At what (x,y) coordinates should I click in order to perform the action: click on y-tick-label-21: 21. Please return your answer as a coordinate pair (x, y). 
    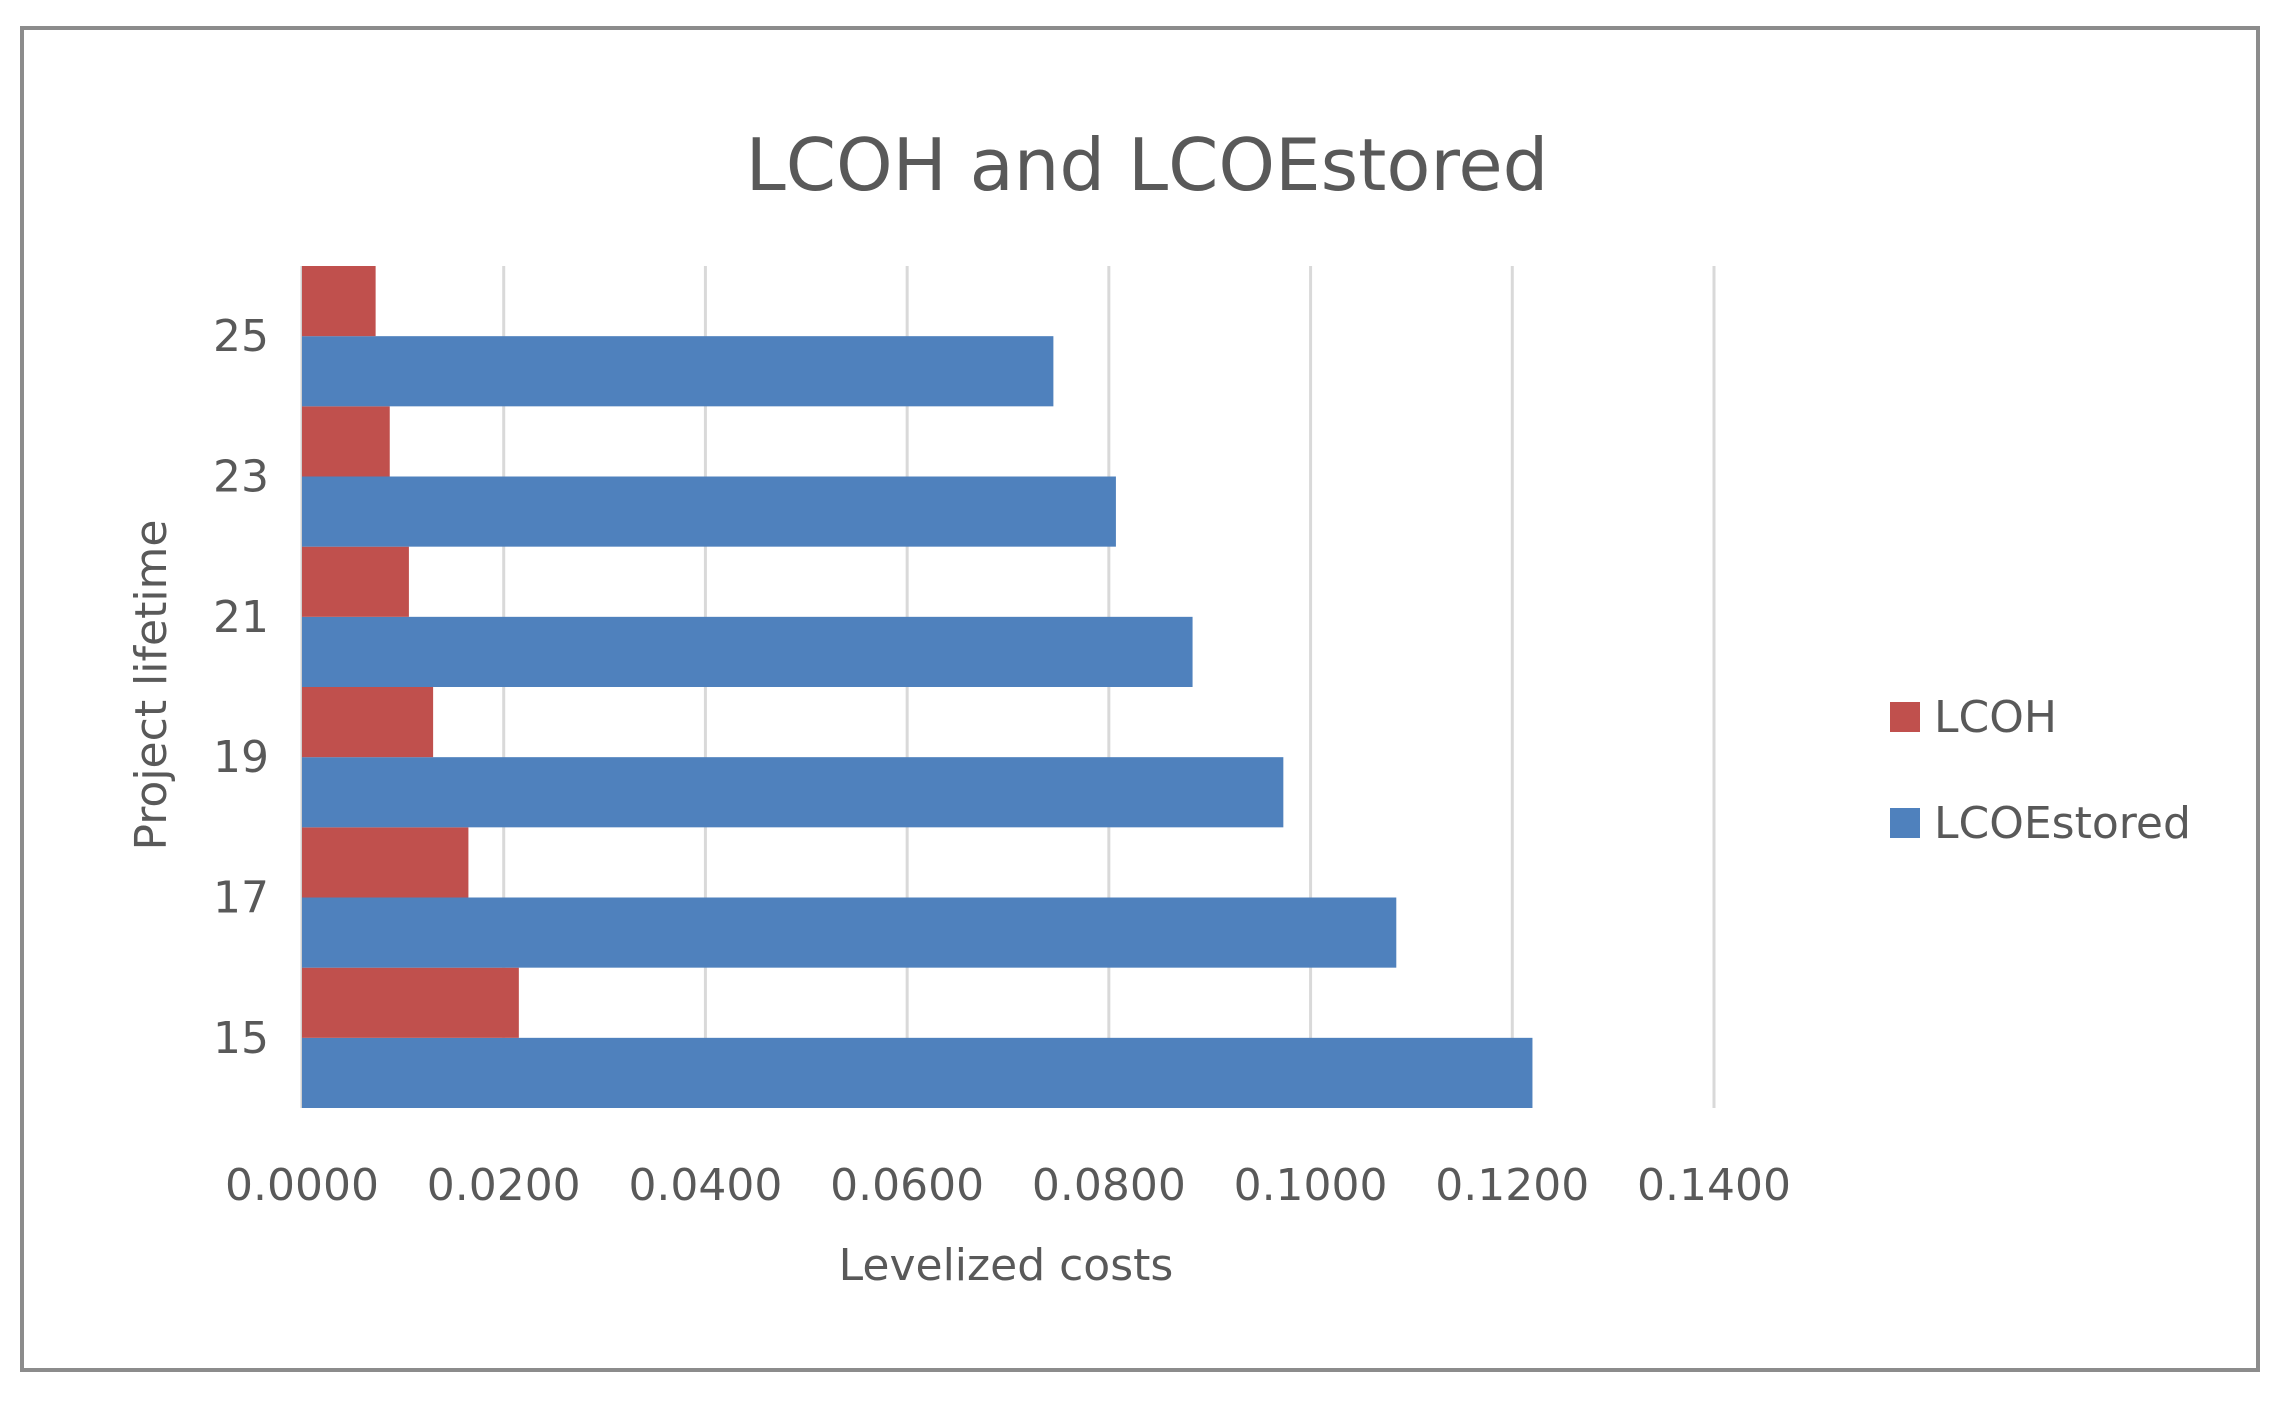
    Looking at the image, I should click on (241, 617).